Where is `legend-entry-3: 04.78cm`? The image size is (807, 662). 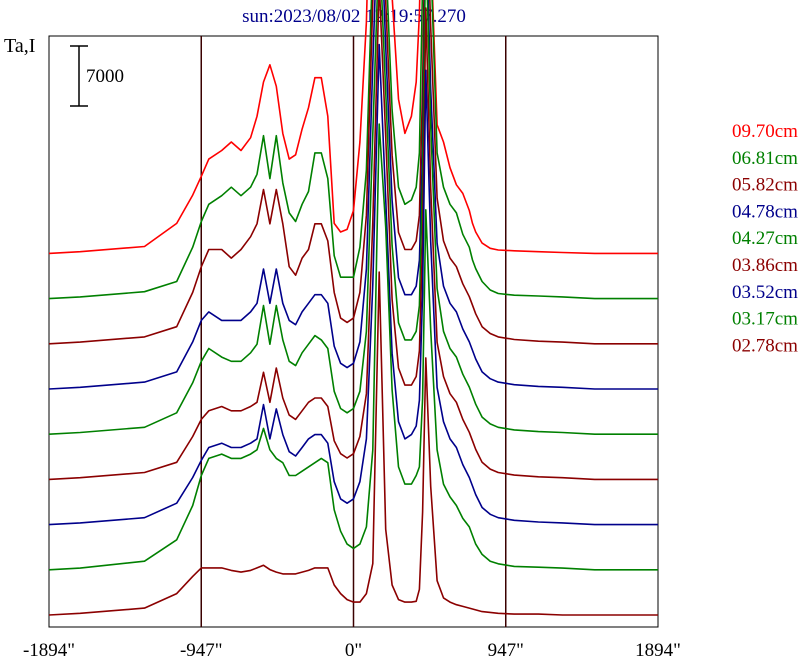 legend-entry-3: 04.78cm is located at coordinates (765, 211).